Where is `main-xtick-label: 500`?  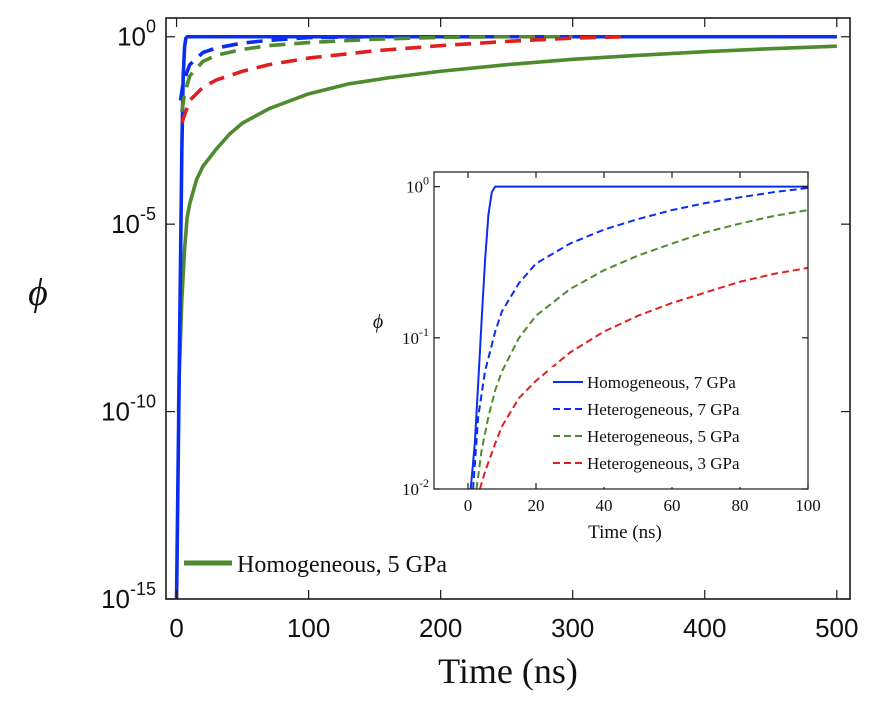 main-xtick-label: 500 is located at coordinates (836, 628).